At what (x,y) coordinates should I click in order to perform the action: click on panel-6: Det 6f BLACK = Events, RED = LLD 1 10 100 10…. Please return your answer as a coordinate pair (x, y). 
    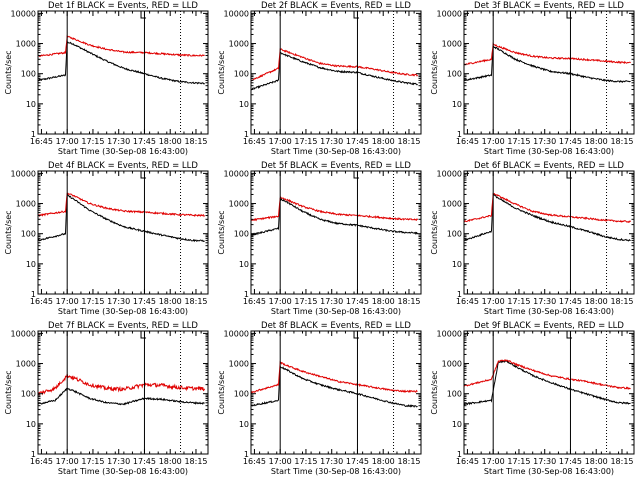
    Looking at the image, I should click on (532, 238).